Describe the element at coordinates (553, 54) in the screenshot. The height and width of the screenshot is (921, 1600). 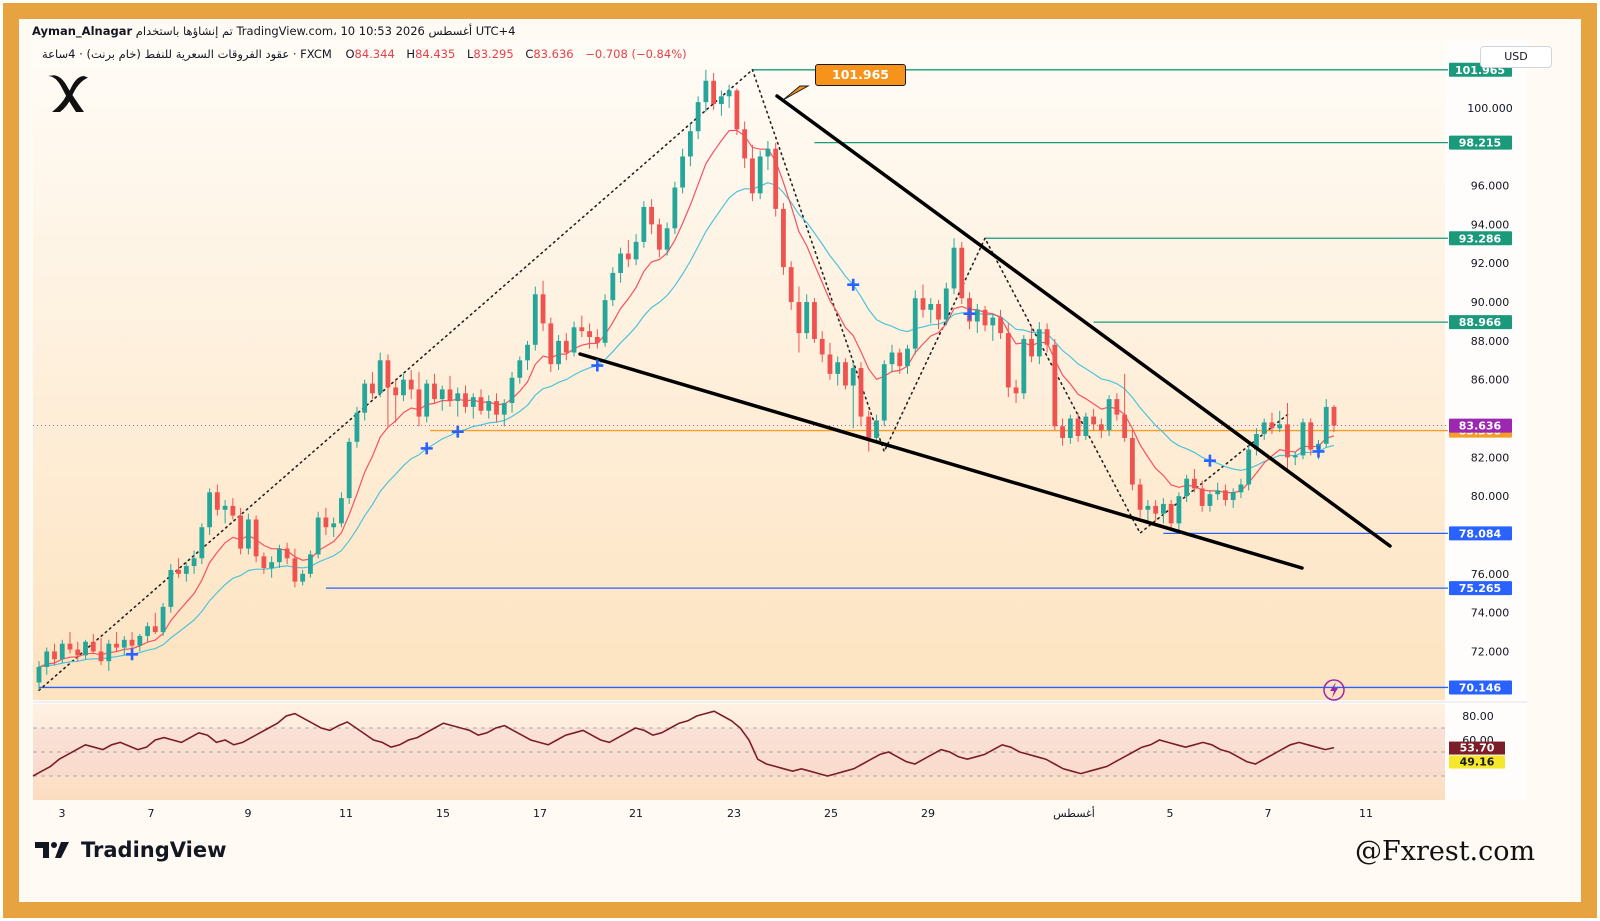
I see `ohlc-close-value: 83.636` at that location.